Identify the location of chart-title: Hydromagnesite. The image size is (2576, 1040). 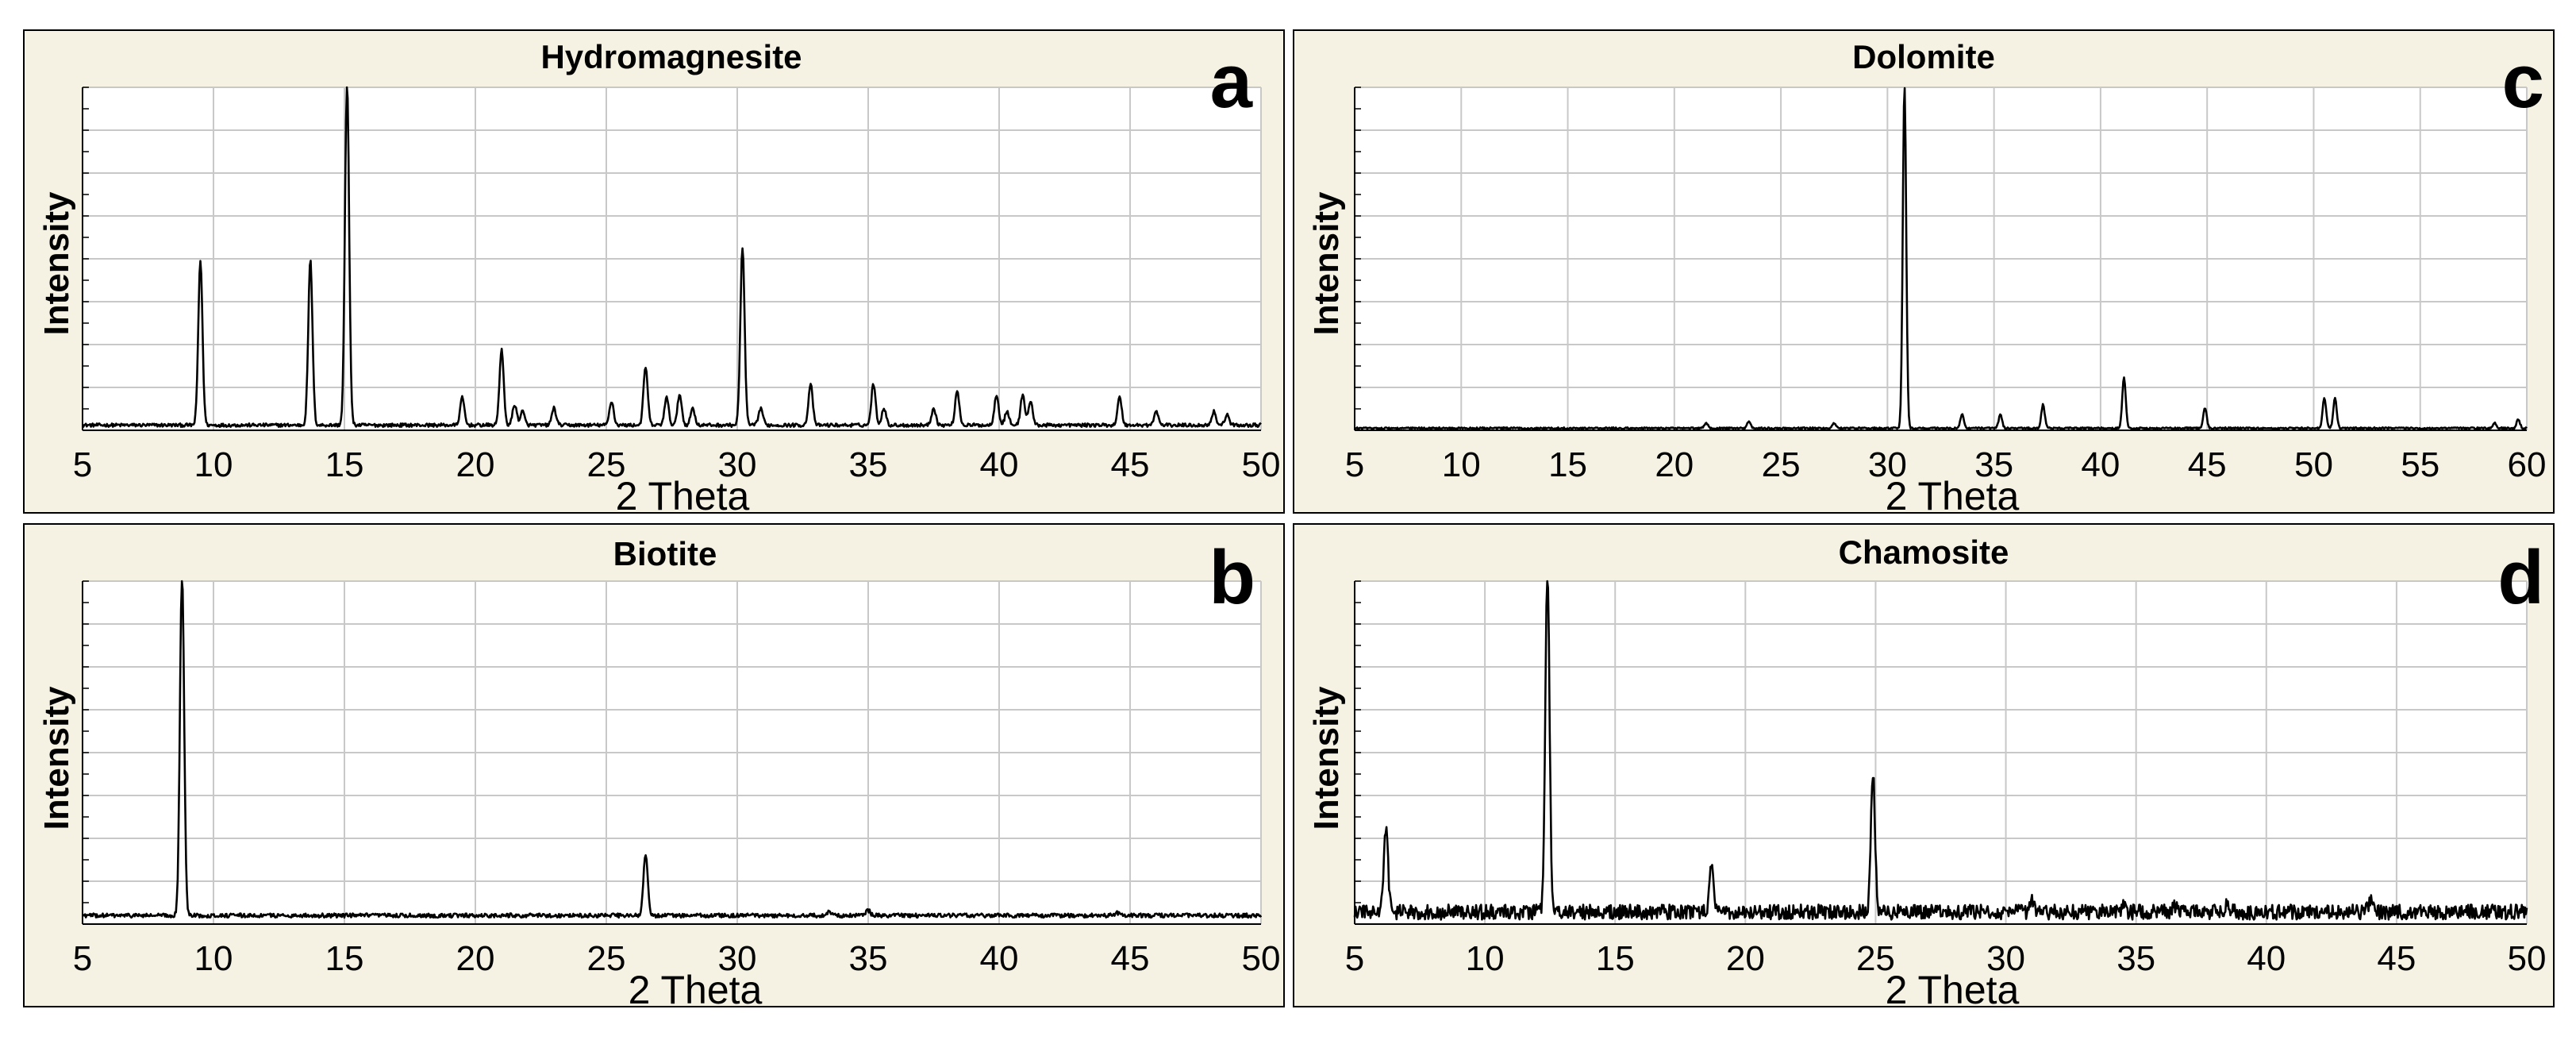
(671, 56).